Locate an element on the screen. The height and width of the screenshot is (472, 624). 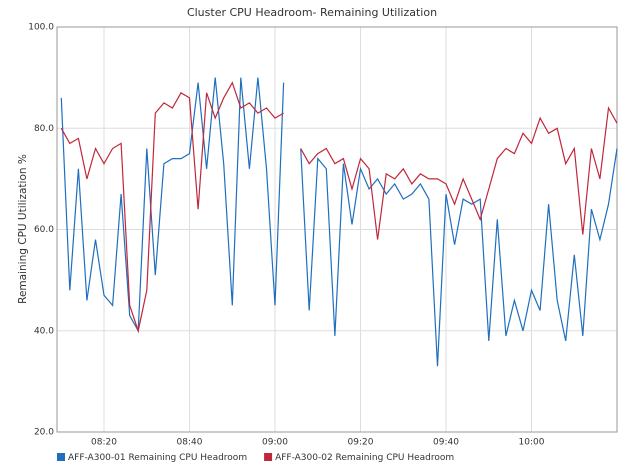
y-tick-label: 100.0 is located at coordinates (41, 28).